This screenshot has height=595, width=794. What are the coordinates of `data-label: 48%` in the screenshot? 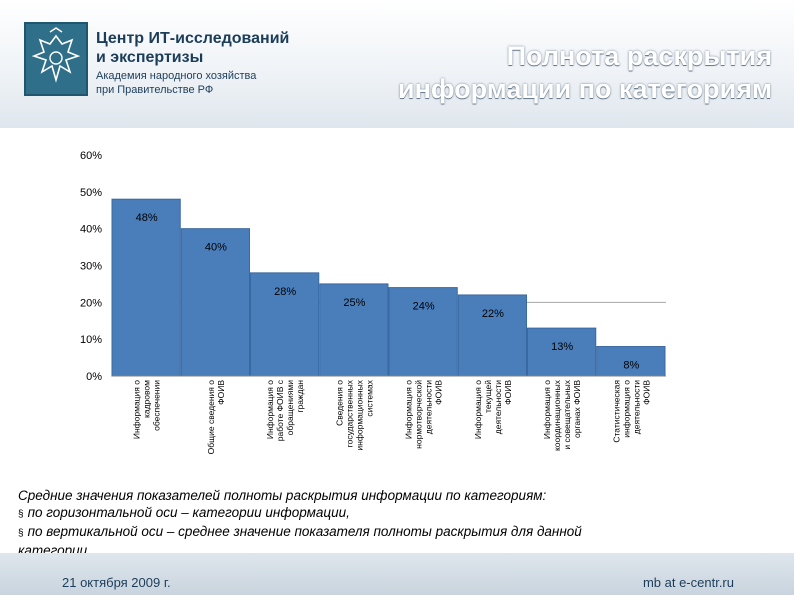 It's located at (147, 218).